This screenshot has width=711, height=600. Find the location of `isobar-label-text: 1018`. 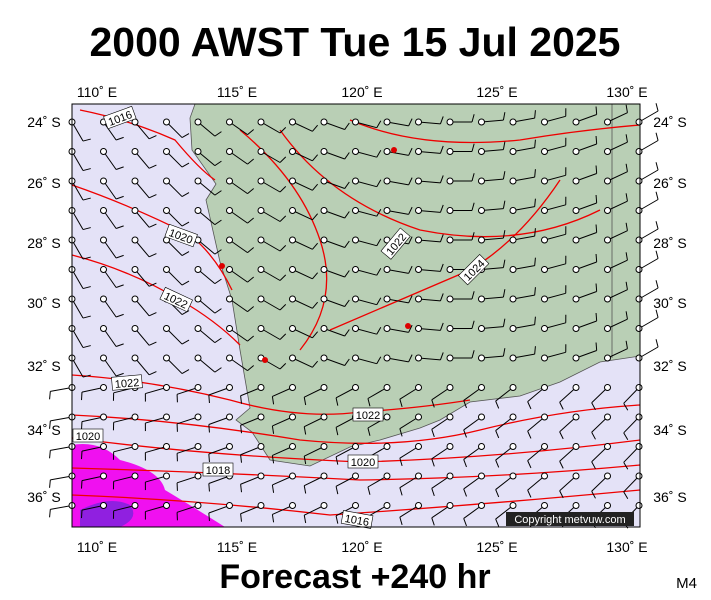

isobar-label-text: 1018 is located at coordinates (218, 471).